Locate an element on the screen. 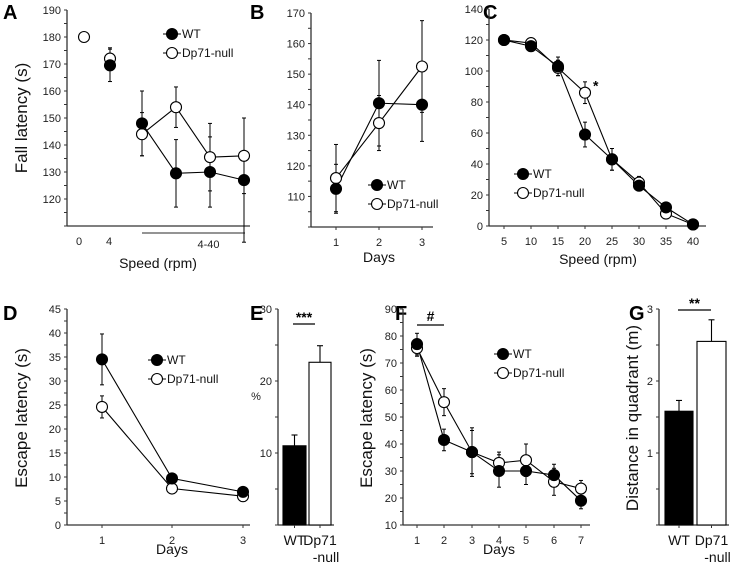 This screenshot has width=733, height=568. y-axis-label: Distance in quadrant (m) is located at coordinates (632, 418).